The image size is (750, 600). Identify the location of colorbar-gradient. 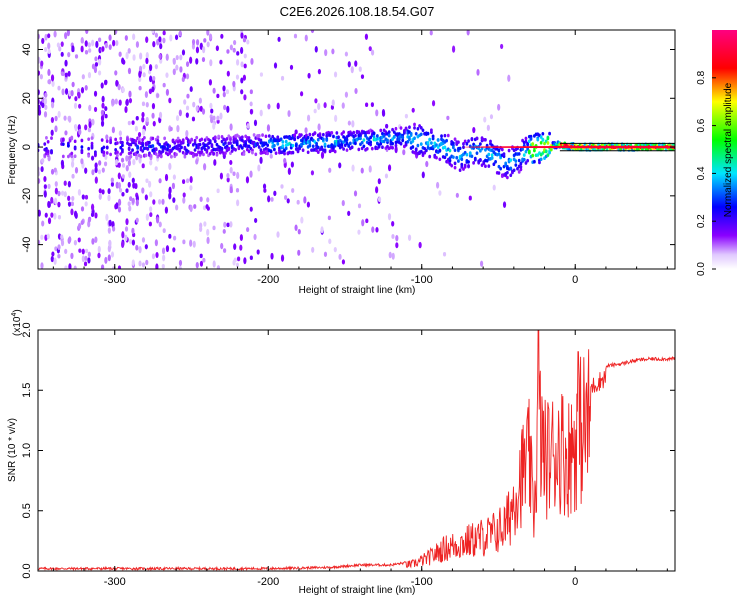
(724, 149).